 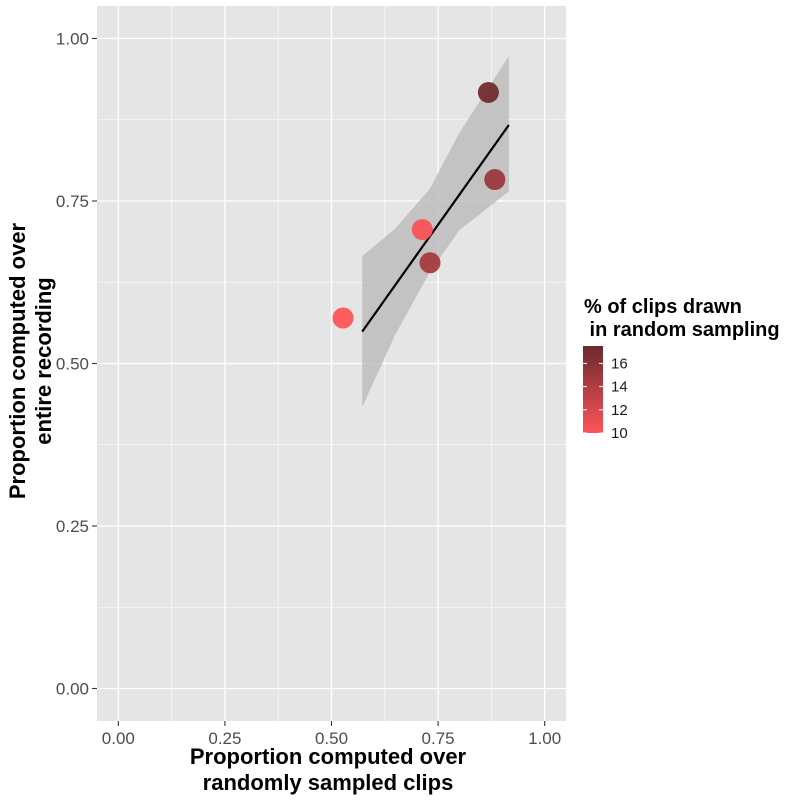 I want to click on data-points, so click(x=419, y=205).